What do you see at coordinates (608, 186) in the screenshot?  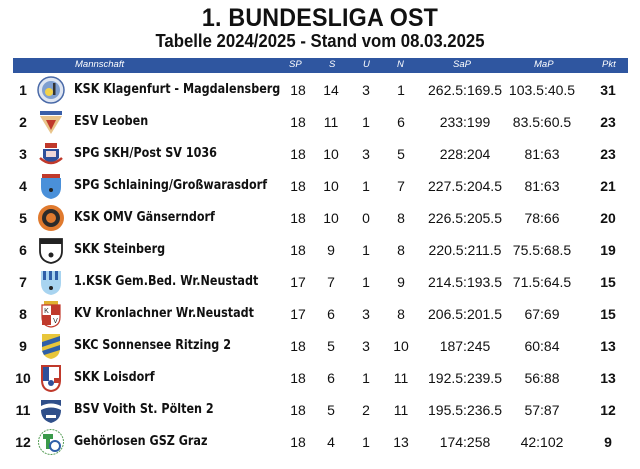 I see `points: 21` at bounding box center [608, 186].